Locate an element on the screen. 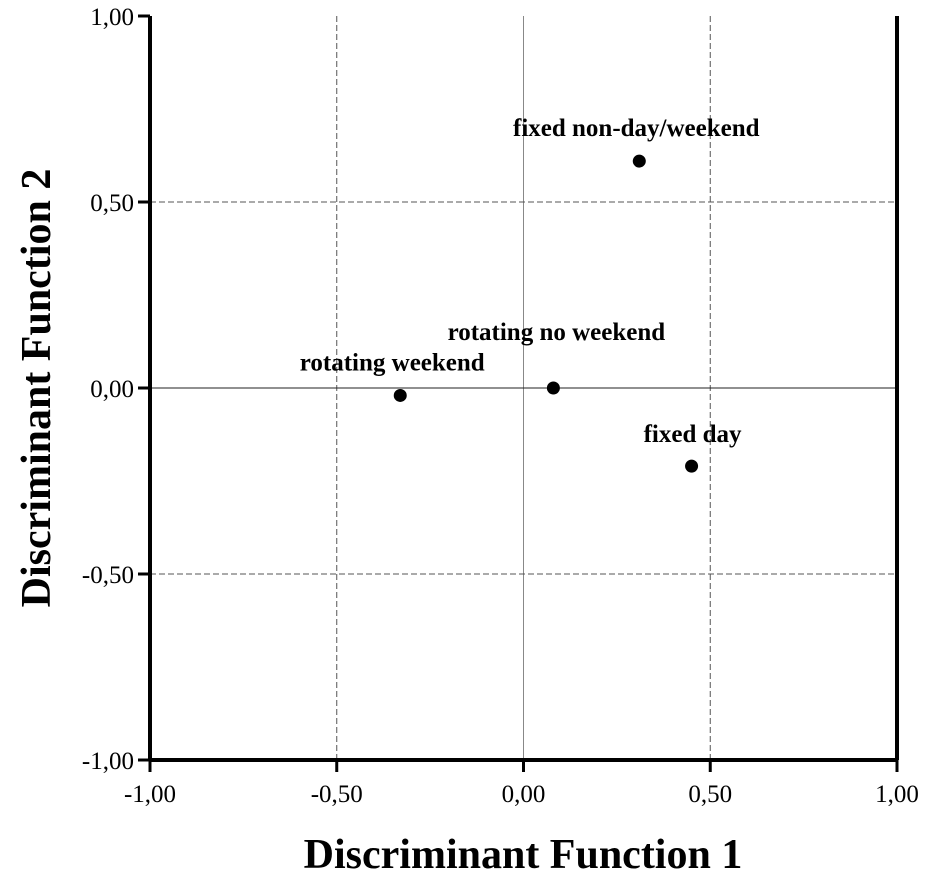 Image resolution: width=931 pixels, height=890 pixels. x-tick-label: -0,50 is located at coordinates (337, 794).